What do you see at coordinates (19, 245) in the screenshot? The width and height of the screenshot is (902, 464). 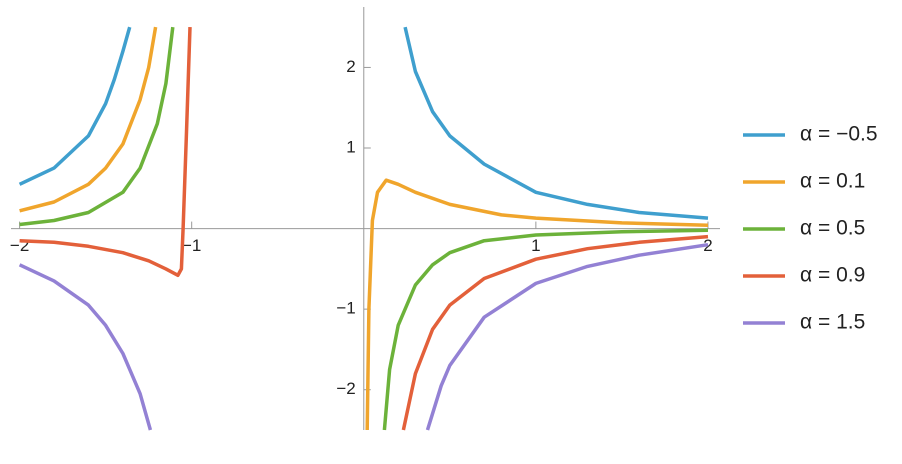 I see `x-tick-label: −2` at bounding box center [19, 245].